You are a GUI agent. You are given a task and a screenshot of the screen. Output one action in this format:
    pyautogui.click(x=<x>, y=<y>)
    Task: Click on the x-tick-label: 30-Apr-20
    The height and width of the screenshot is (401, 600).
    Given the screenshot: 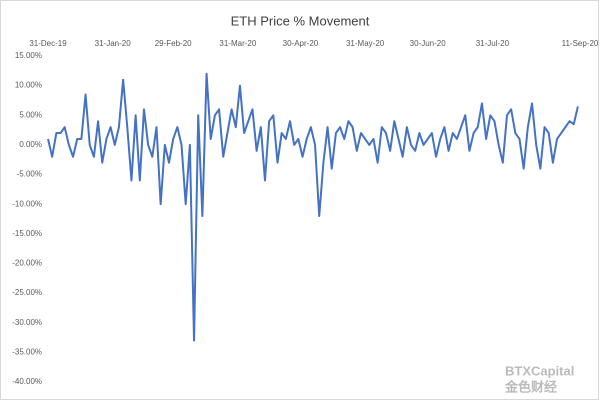 What is the action you would take?
    pyautogui.click(x=301, y=43)
    